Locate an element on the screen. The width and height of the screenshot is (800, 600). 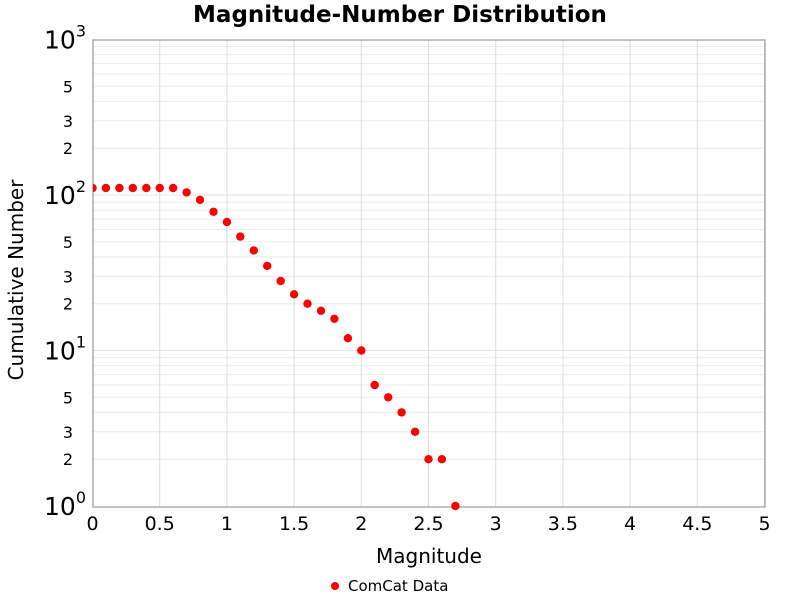
legend: ComCat Data is located at coordinates (389, 586).